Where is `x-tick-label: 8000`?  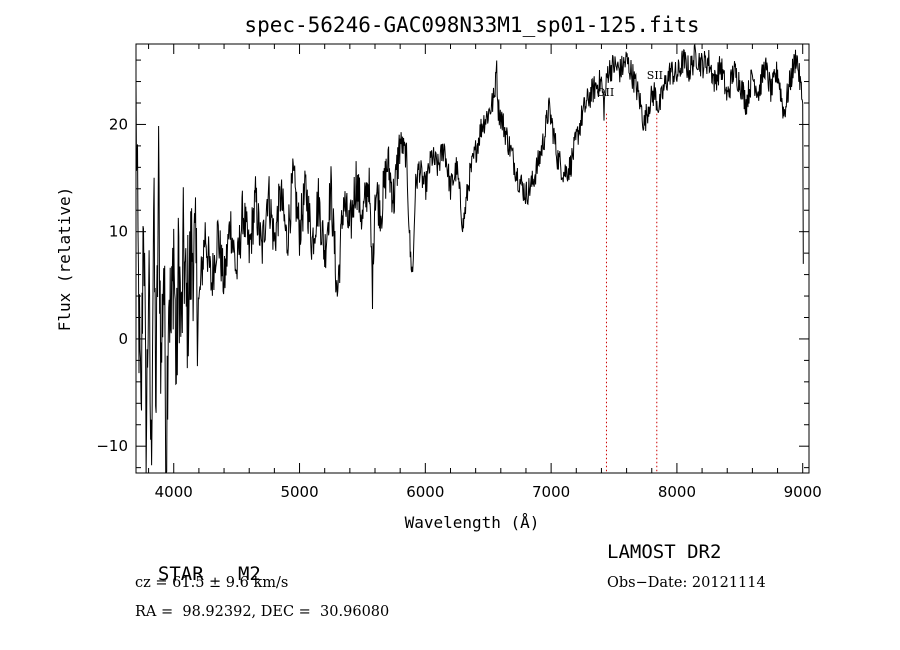
x-tick-label: 8000 is located at coordinates (677, 492).